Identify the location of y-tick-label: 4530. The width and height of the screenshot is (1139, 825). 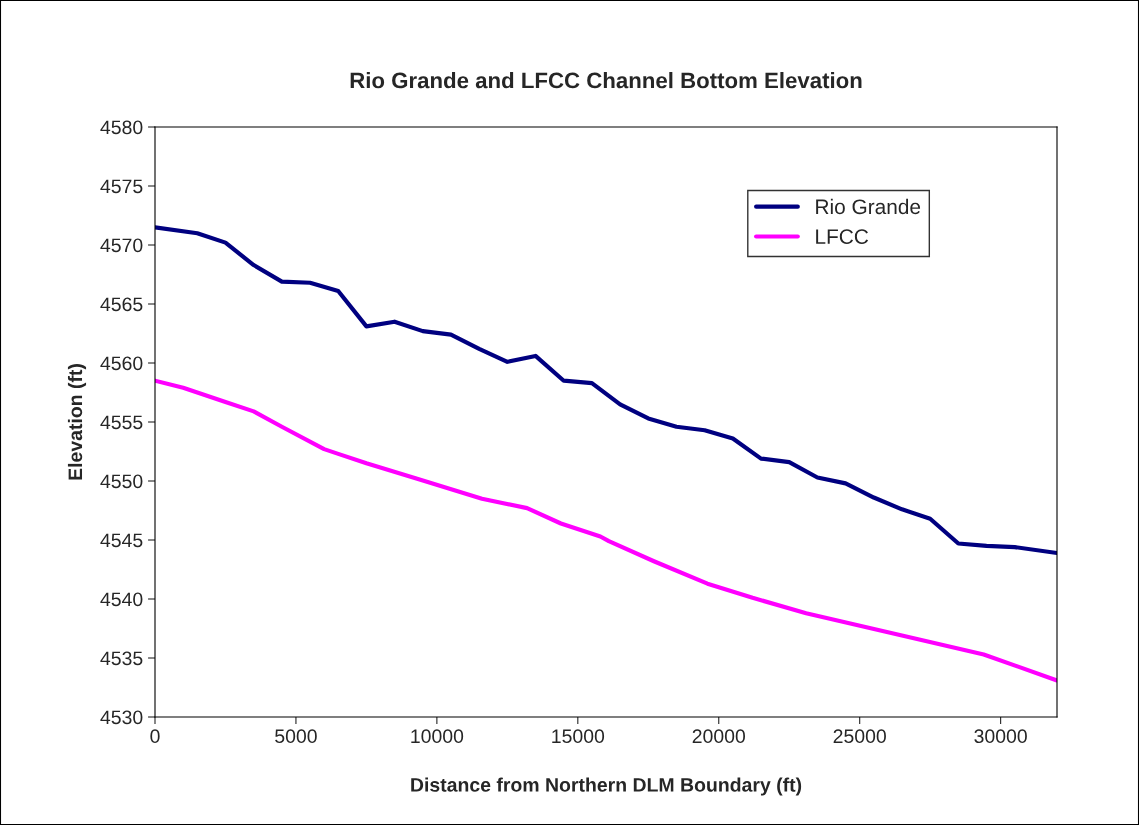
(121, 717).